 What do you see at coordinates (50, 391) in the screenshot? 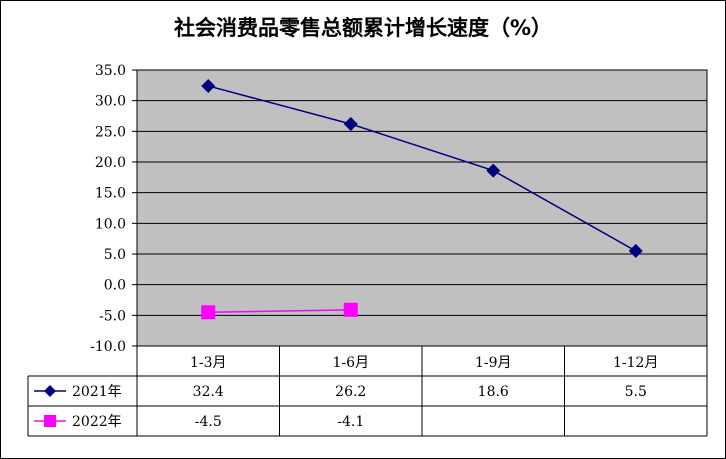
I see `legend-marker-diamond` at bounding box center [50, 391].